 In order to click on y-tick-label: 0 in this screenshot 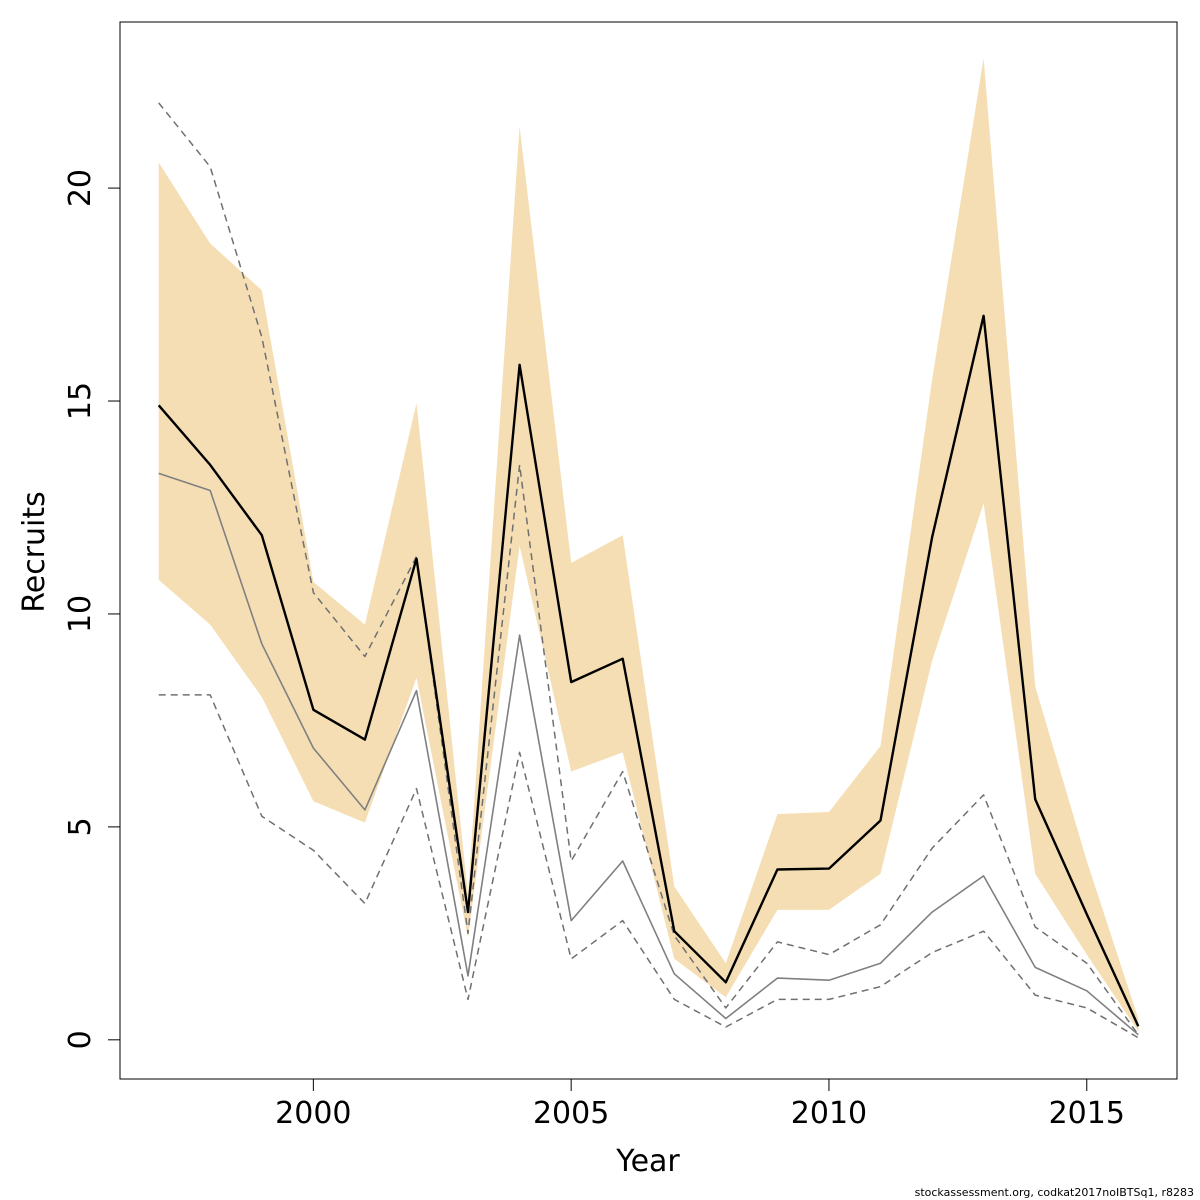, I will do `click(80, 1039)`.